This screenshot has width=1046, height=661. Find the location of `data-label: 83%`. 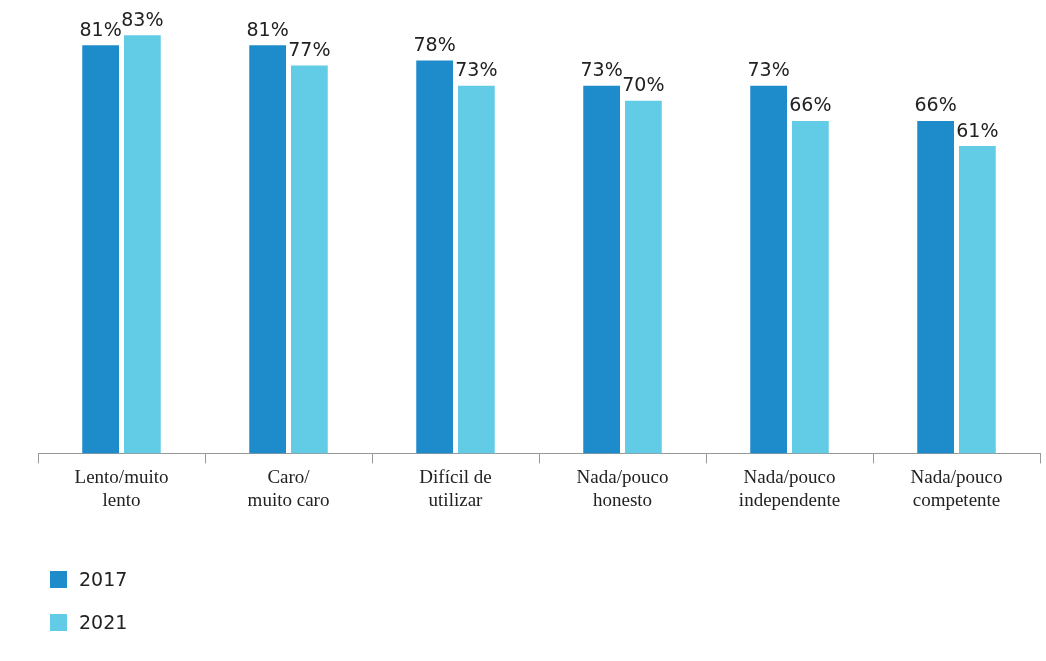

data-label: 83% is located at coordinates (142, 18).